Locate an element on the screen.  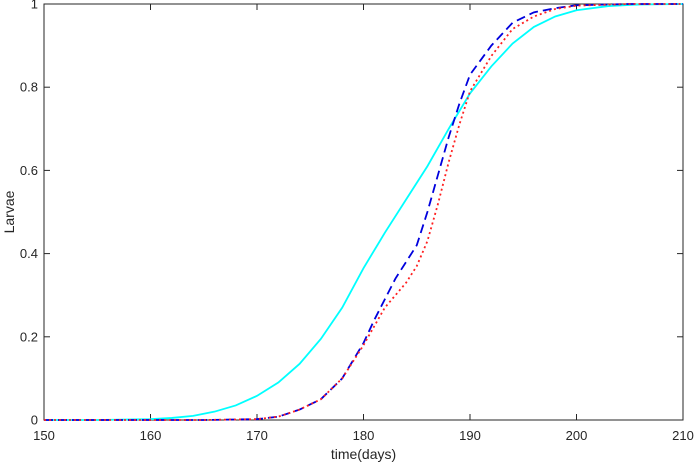
y-tick-label: 0.2 is located at coordinates (29, 336).